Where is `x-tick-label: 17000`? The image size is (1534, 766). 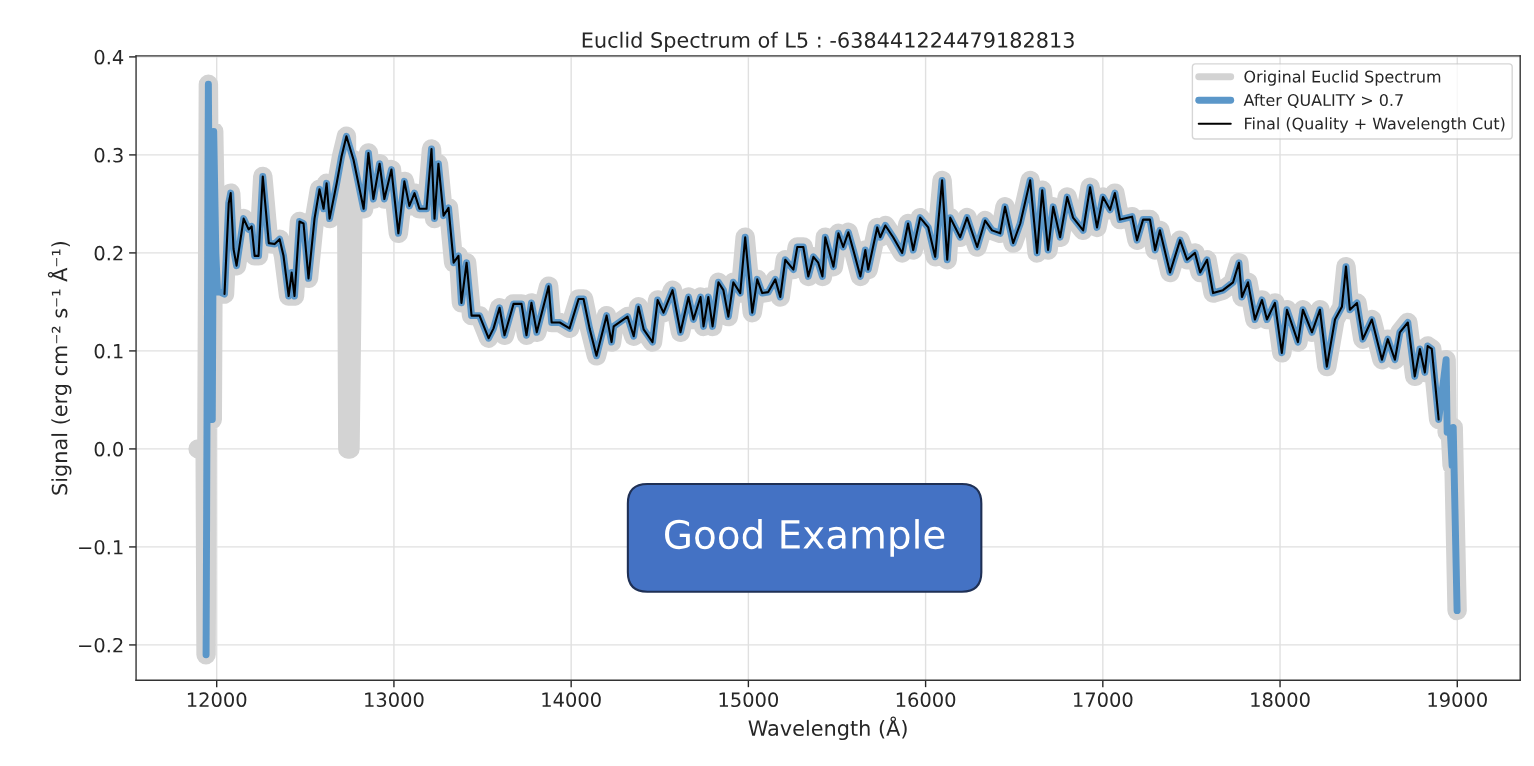 x-tick-label: 17000 is located at coordinates (1103, 700).